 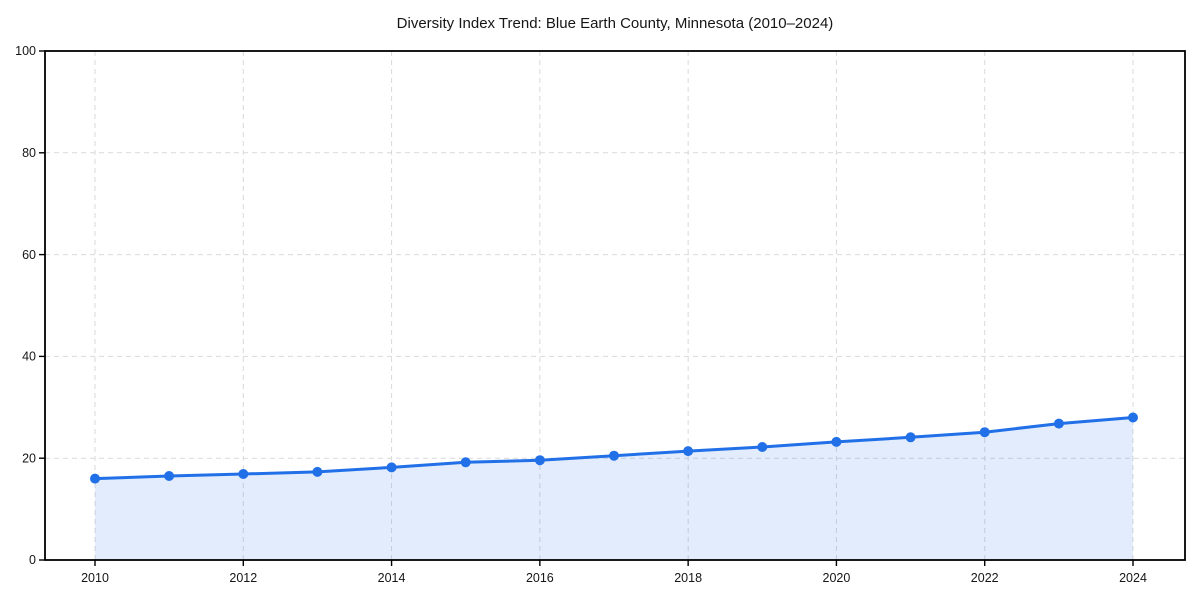 I want to click on data-point-2011, so click(x=169, y=476).